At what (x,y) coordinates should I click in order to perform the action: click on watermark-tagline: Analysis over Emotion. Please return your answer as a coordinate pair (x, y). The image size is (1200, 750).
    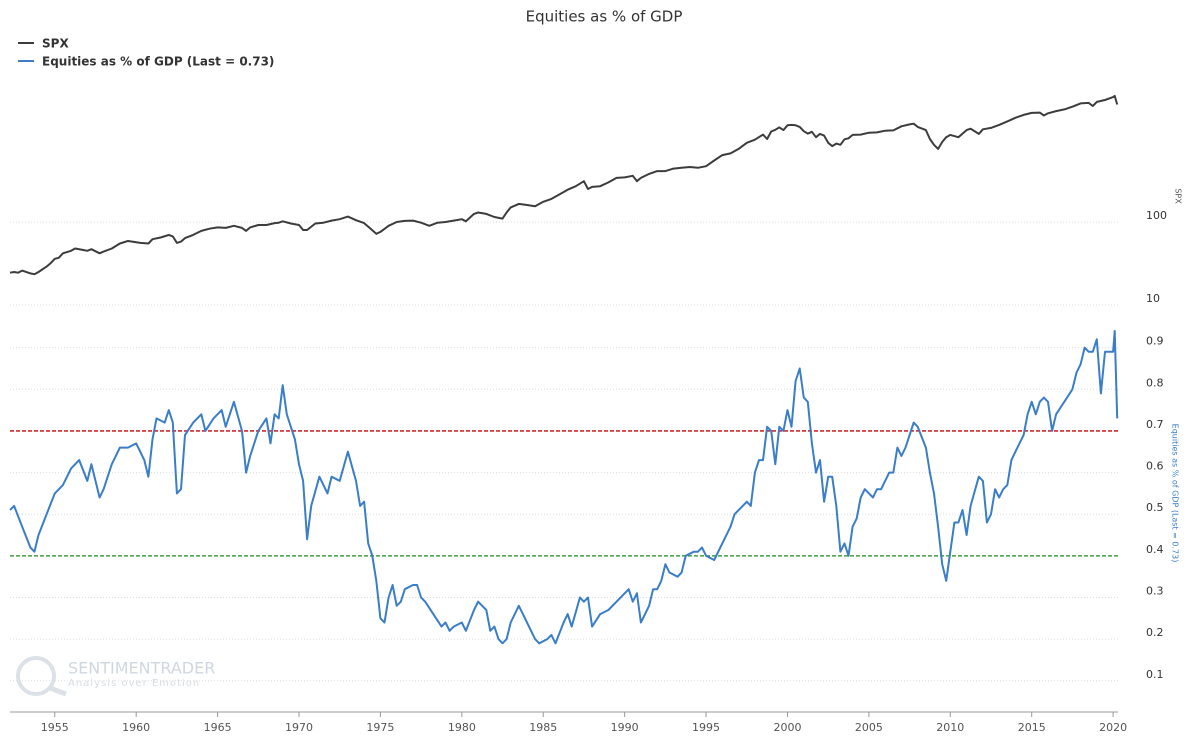
    Looking at the image, I should click on (134, 683).